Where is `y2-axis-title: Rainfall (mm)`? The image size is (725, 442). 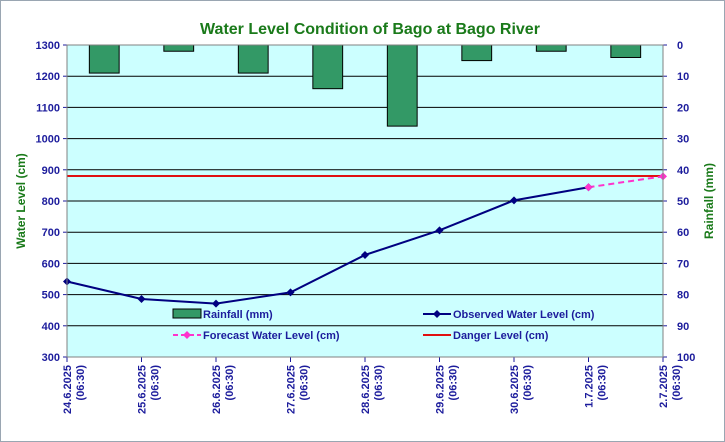
y2-axis-title: Rainfall (mm) is located at coordinates (709, 201).